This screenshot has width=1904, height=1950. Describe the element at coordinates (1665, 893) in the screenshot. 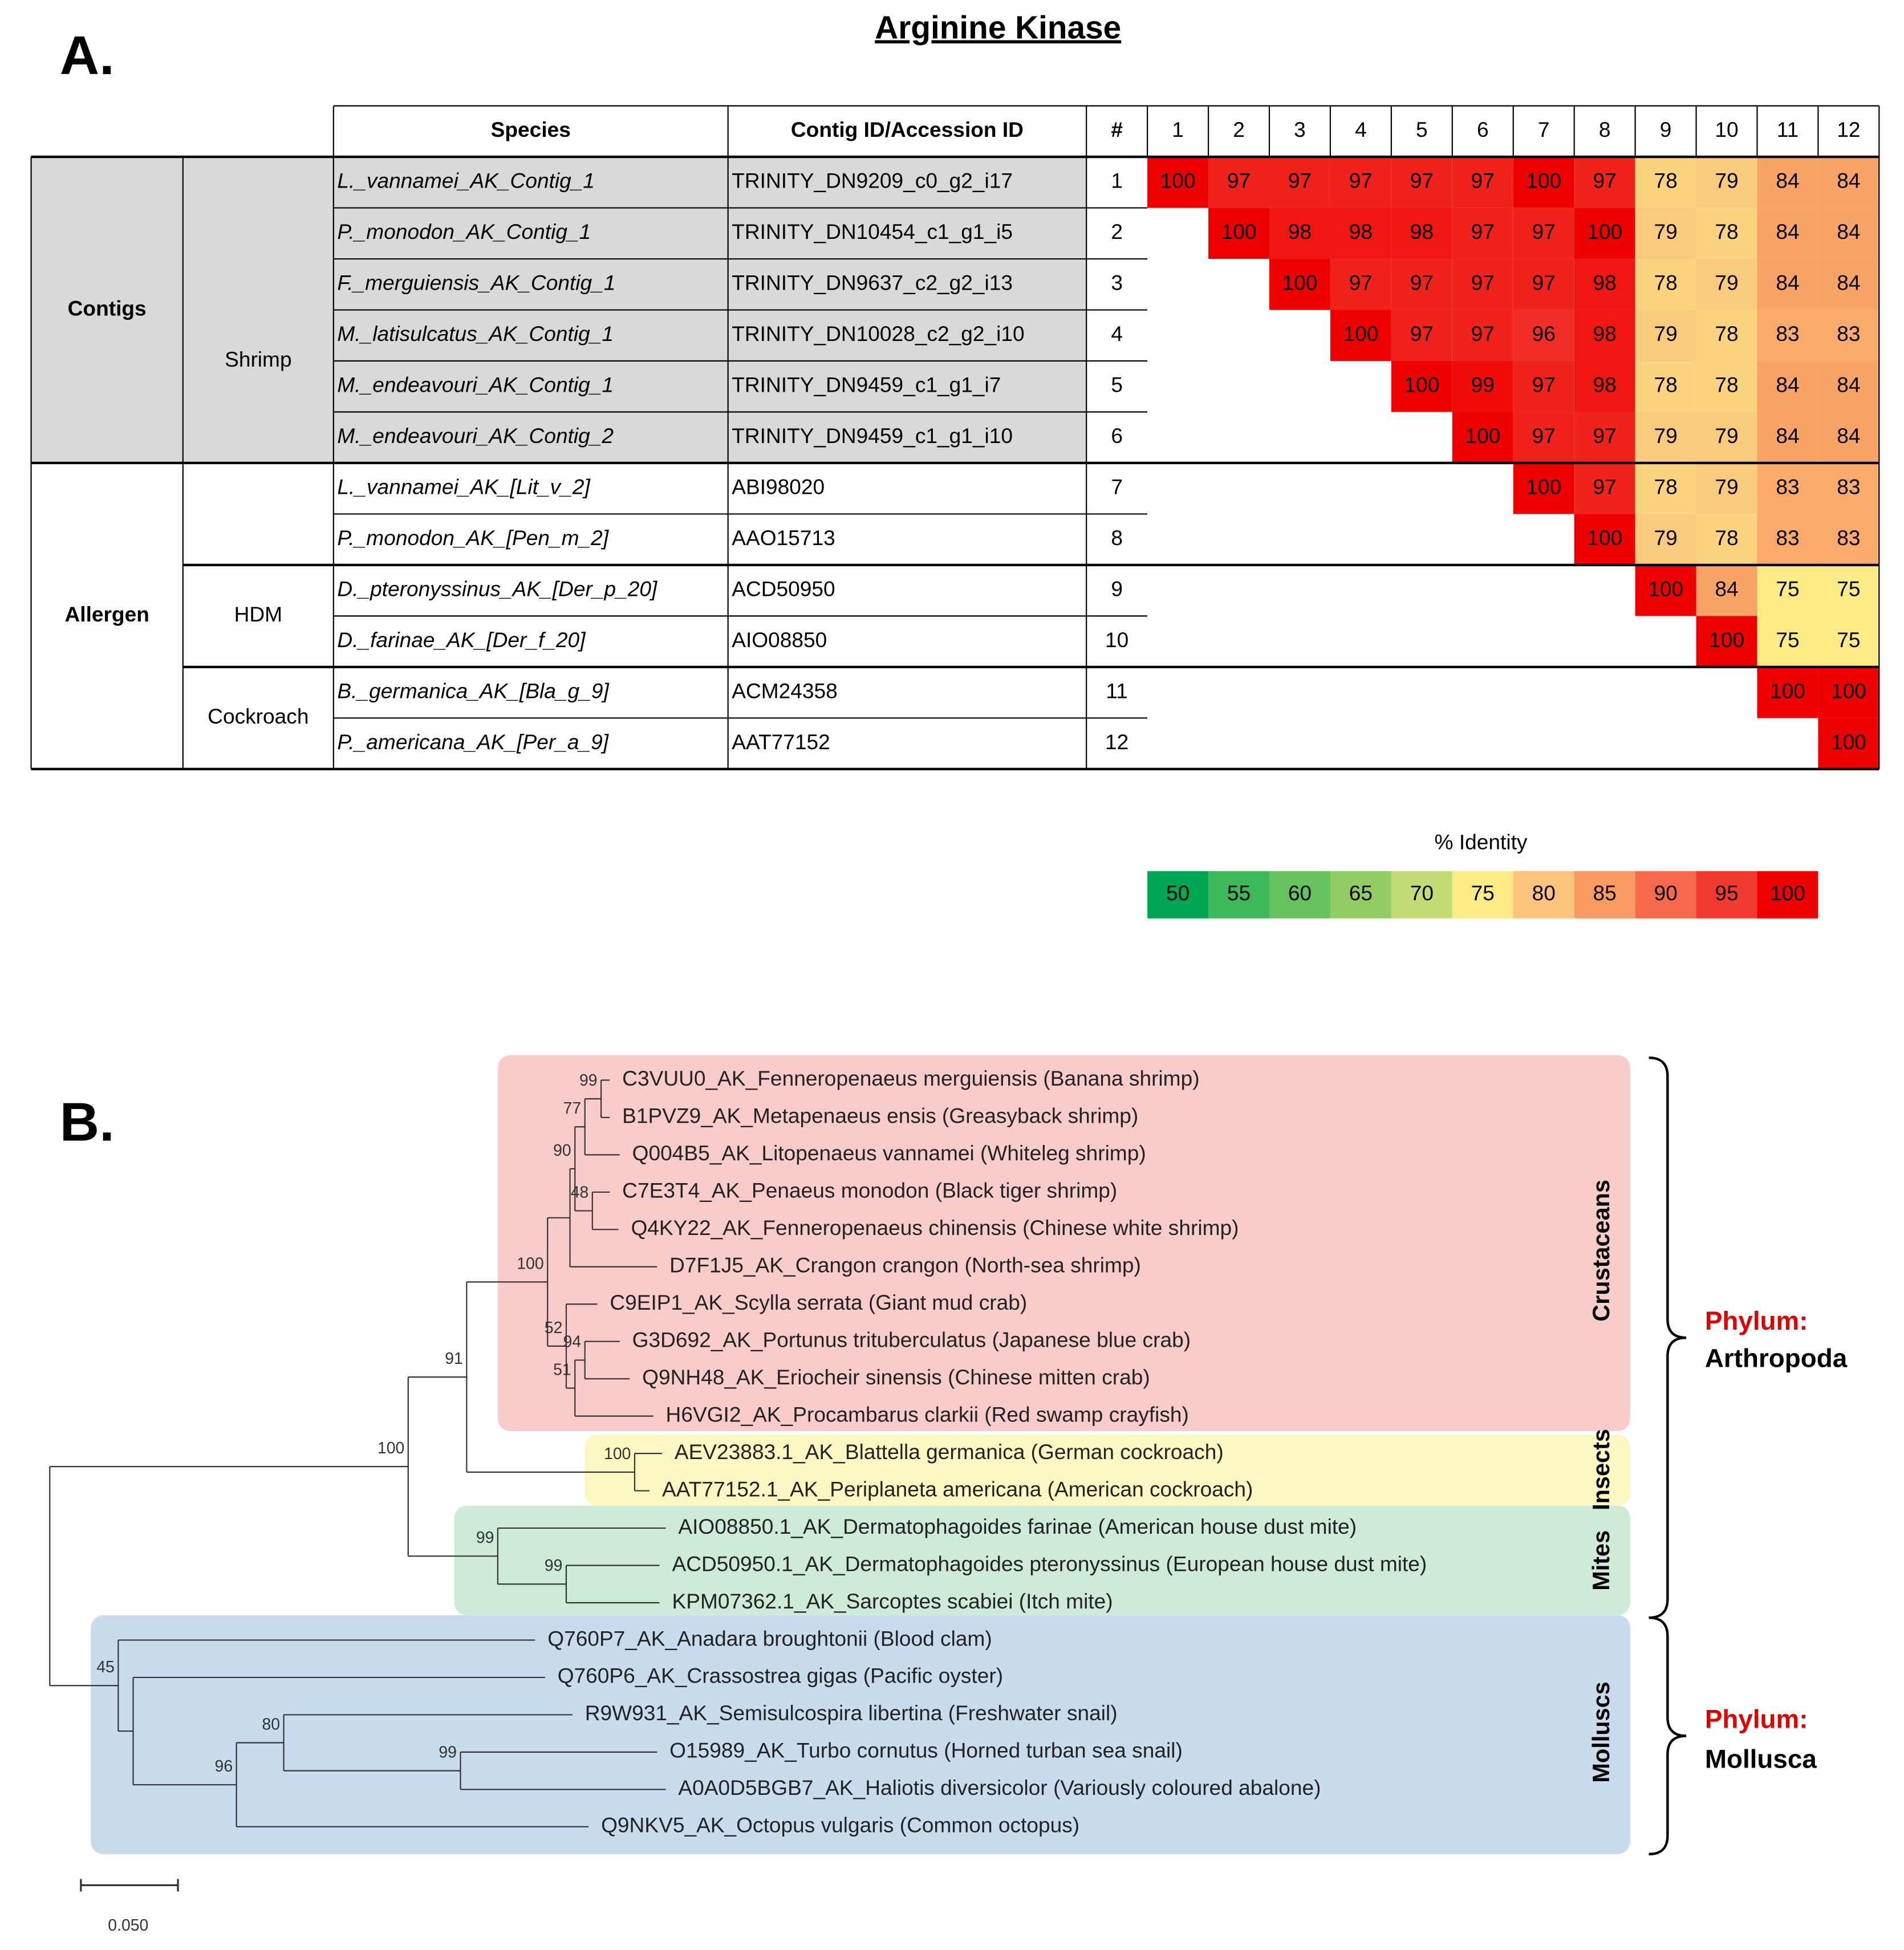

I see `legend-value: 90` at that location.